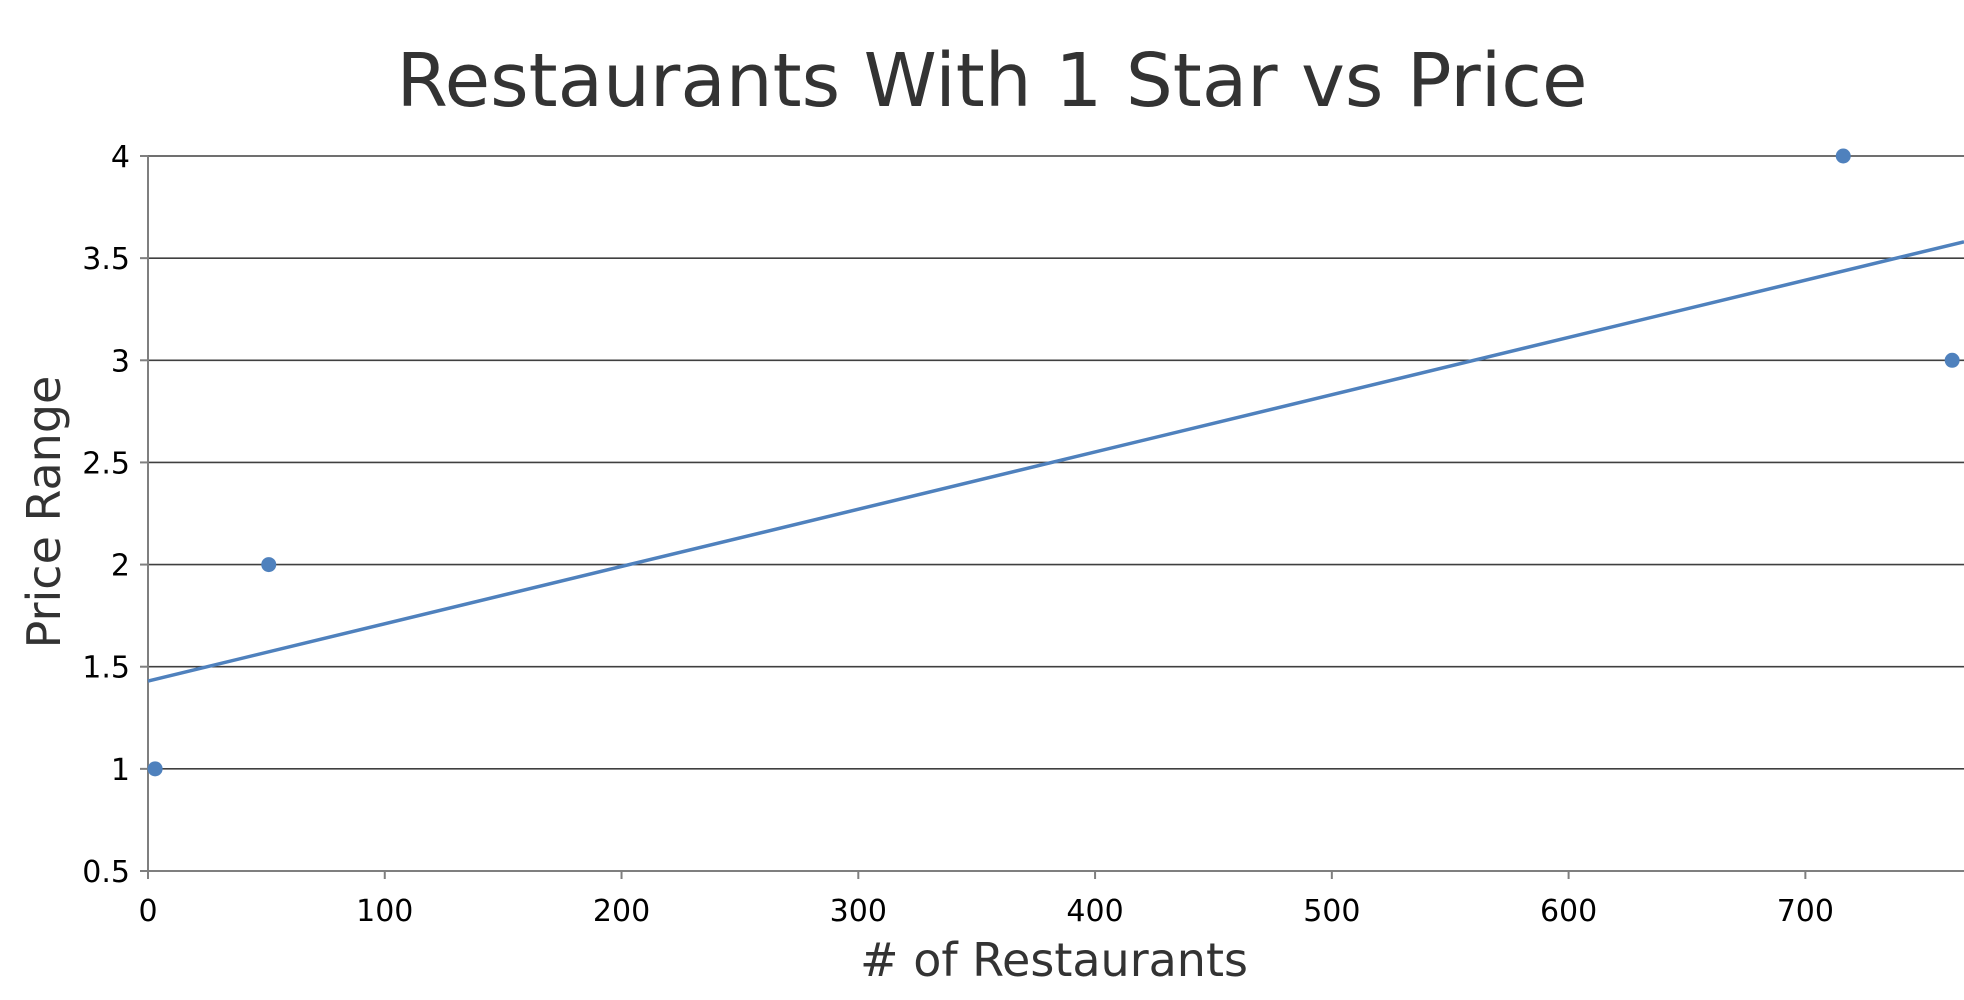 This screenshot has height=1000, width=1964. What do you see at coordinates (120, 157) in the screenshot?
I see `y-tick-label: 4` at bounding box center [120, 157].